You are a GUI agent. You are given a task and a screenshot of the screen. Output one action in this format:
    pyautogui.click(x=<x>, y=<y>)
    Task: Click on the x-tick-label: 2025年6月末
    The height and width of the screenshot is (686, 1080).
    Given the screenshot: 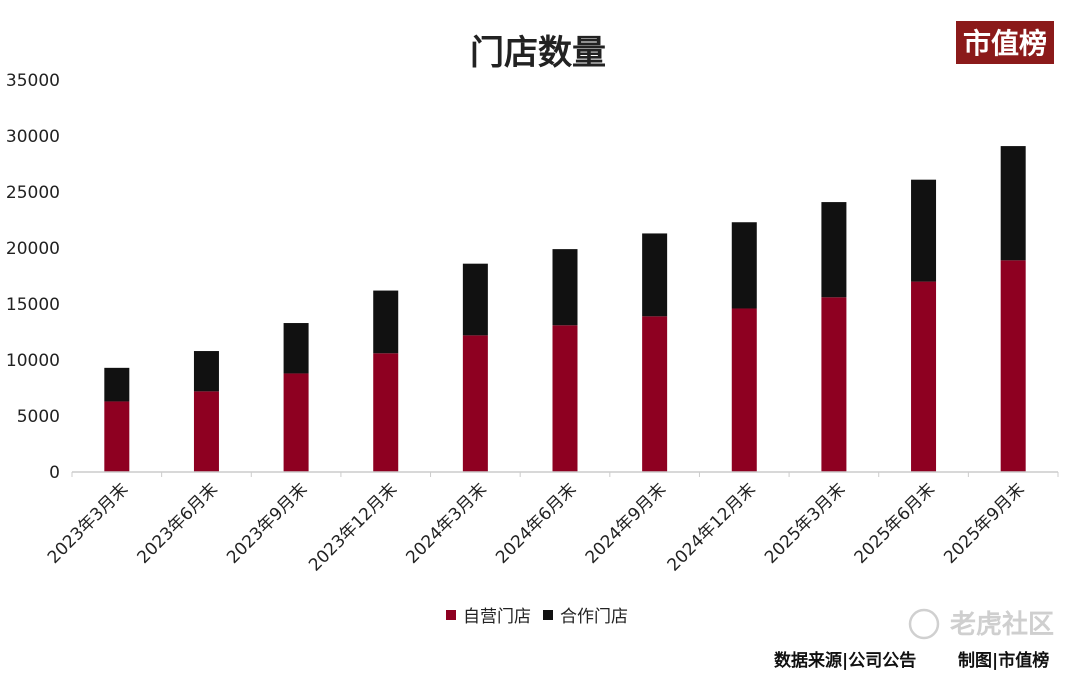 What is the action you would take?
    pyautogui.click(x=895, y=523)
    